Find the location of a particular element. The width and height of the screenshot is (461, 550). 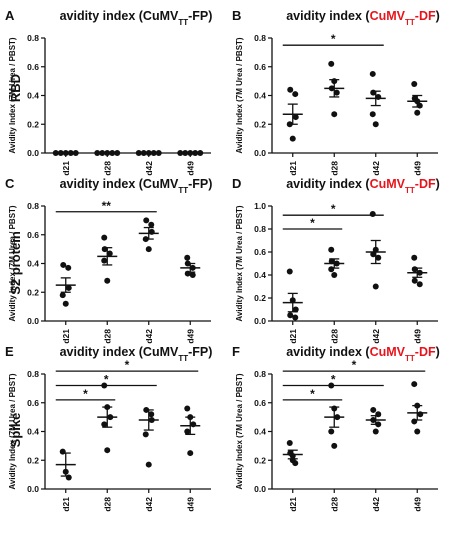

title-part: -FP) is located at coordinates (200, 352).